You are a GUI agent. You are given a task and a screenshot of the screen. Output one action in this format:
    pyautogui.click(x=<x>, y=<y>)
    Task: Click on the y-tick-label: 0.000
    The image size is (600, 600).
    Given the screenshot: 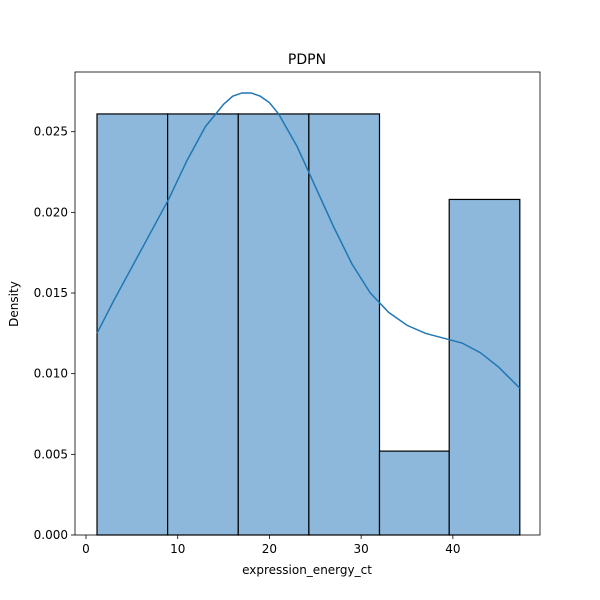 What is the action you would take?
    pyautogui.click(x=51, y=535)
    